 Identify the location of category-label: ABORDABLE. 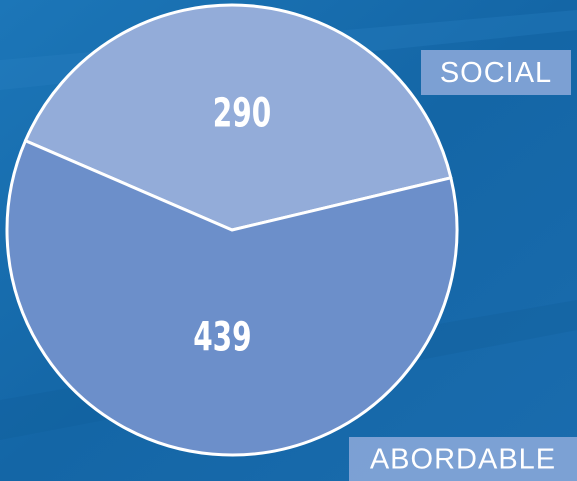
(463, 460).